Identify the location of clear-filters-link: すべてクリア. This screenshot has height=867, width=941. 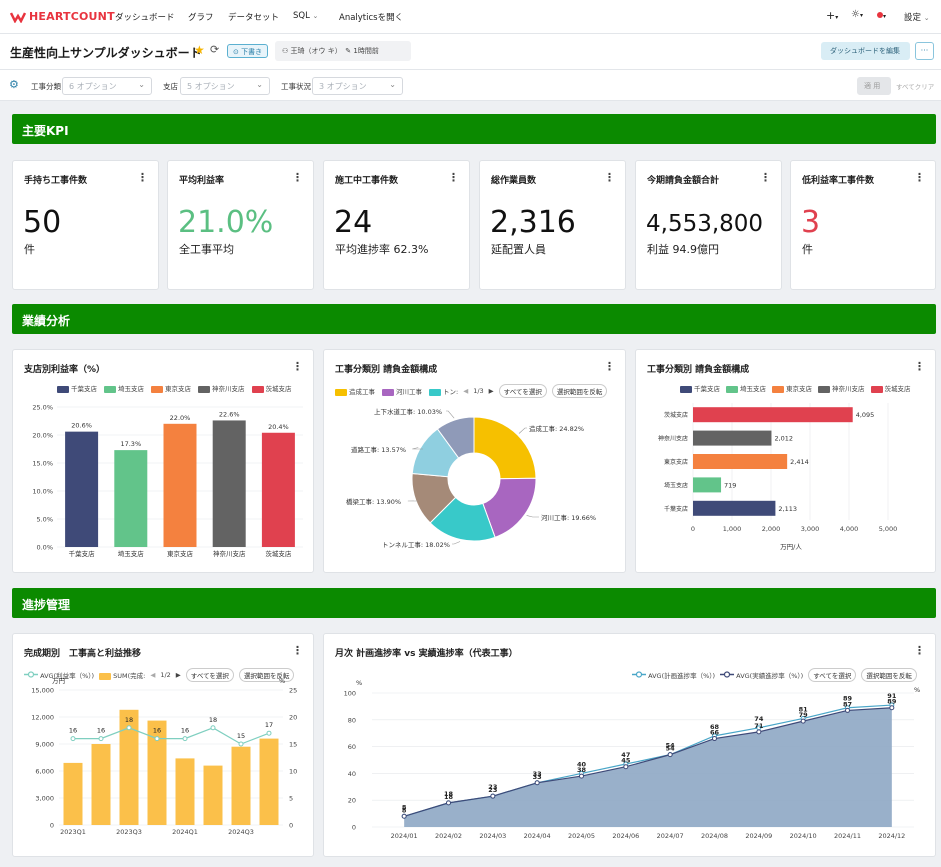
(915, 87).